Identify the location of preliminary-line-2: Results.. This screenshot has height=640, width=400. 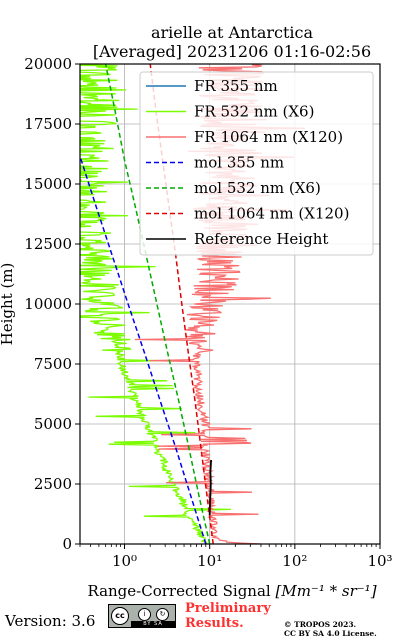
(214, 623).